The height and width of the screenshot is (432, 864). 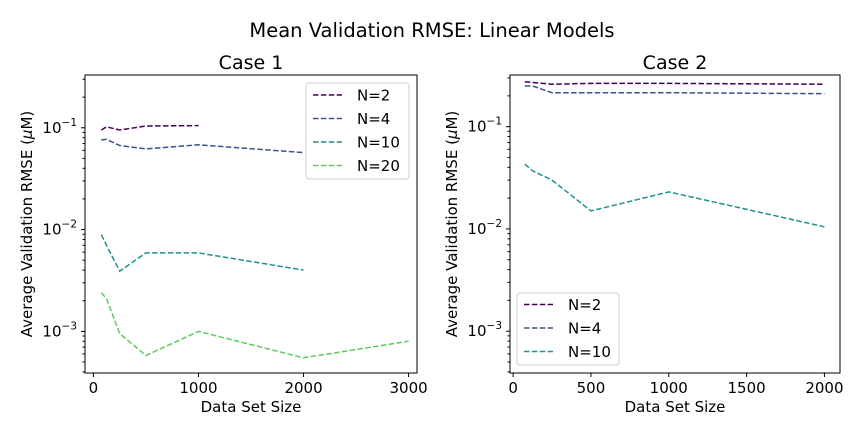 I want to click on panel-title: Case 2, so click(x=675, y=63).